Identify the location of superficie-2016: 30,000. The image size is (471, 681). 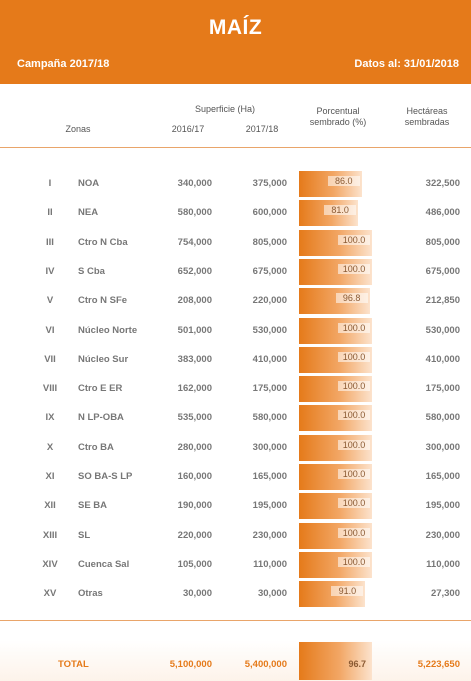
(197, 594).